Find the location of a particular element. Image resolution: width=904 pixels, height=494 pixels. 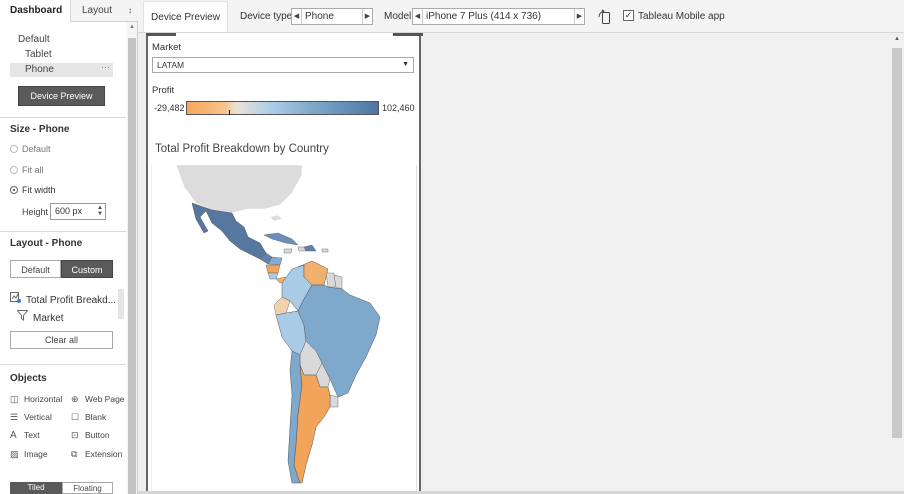

profit-legend-max: 102,460 is located at coordinates (398, 108).